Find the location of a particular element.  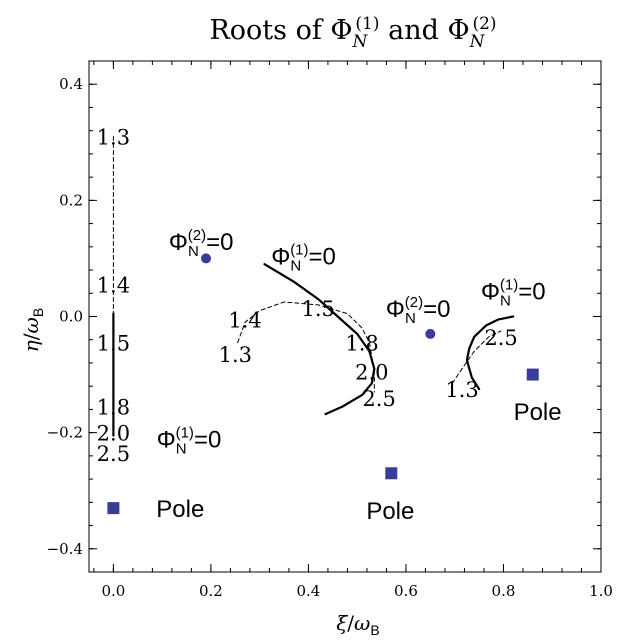

x-tick-label: 0.0 is located at coordinates (113, 591).